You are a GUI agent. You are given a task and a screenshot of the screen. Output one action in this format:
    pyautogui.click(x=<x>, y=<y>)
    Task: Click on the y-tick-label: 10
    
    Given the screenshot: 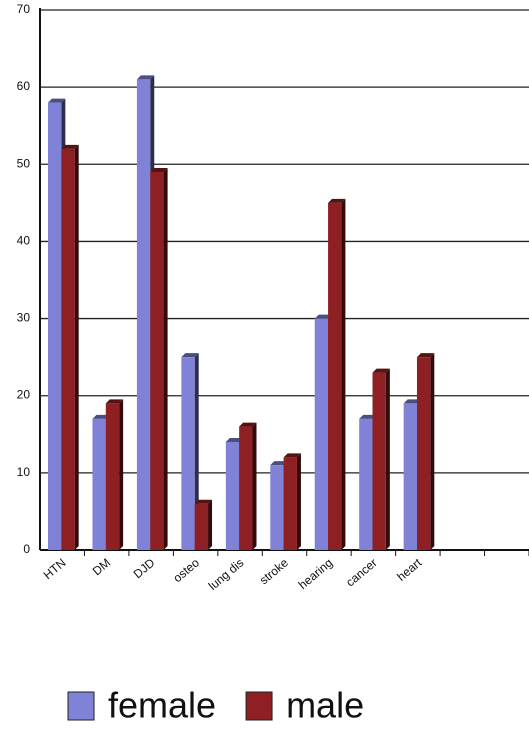 What is the action you would take?
    pyautogui.click(x=24, y=472)
    